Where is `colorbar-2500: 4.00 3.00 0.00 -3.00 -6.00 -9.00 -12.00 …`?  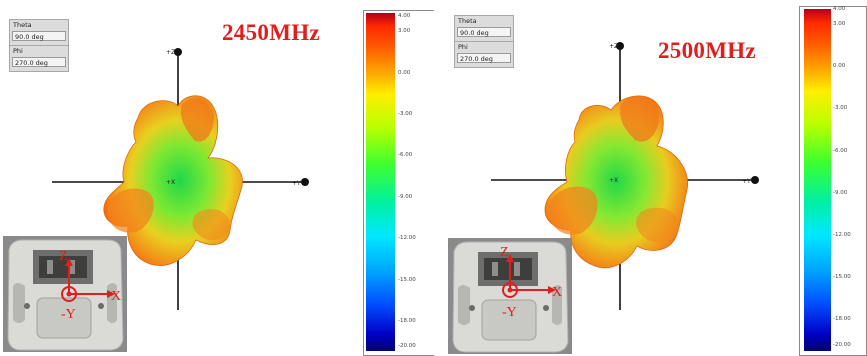 colorbar-2500: 4.00 3.00 0.00 -3.00 -6.00 -9.00 -12.00 … is located at coordinates (831, 178).